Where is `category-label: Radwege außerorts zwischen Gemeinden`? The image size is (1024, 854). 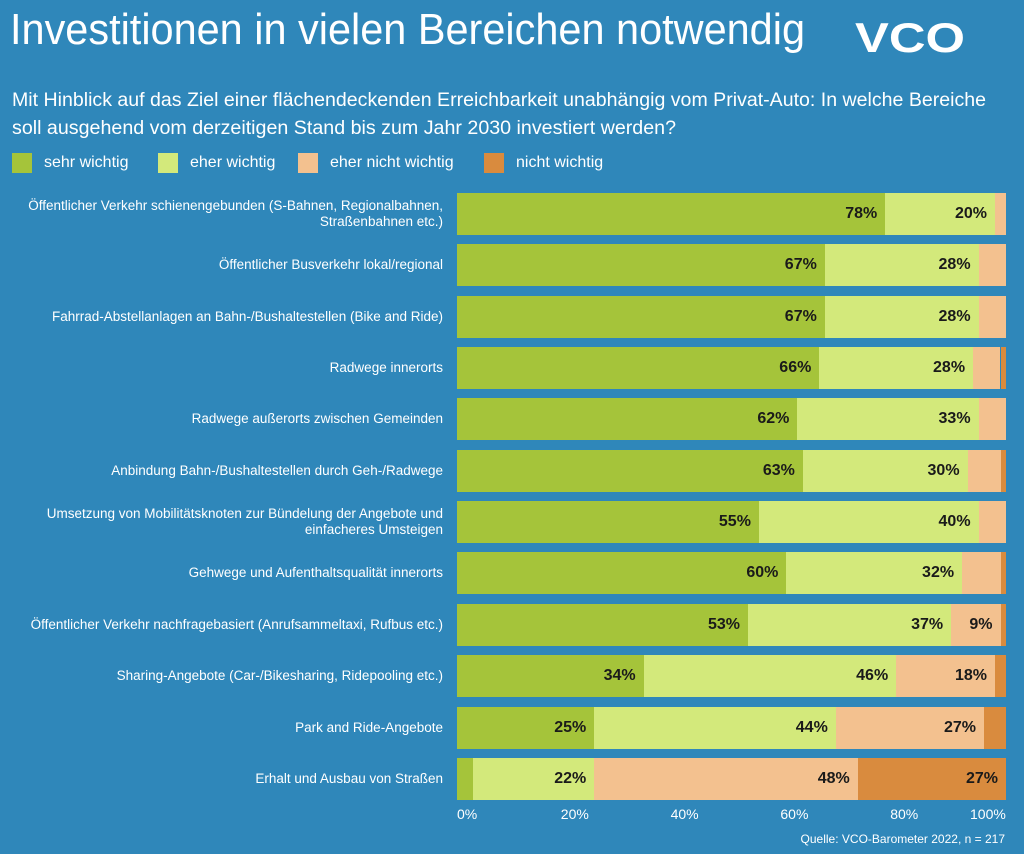 category-label: Radwege außerorts zwischen Gemeinden is located at coordinates (317, 419).